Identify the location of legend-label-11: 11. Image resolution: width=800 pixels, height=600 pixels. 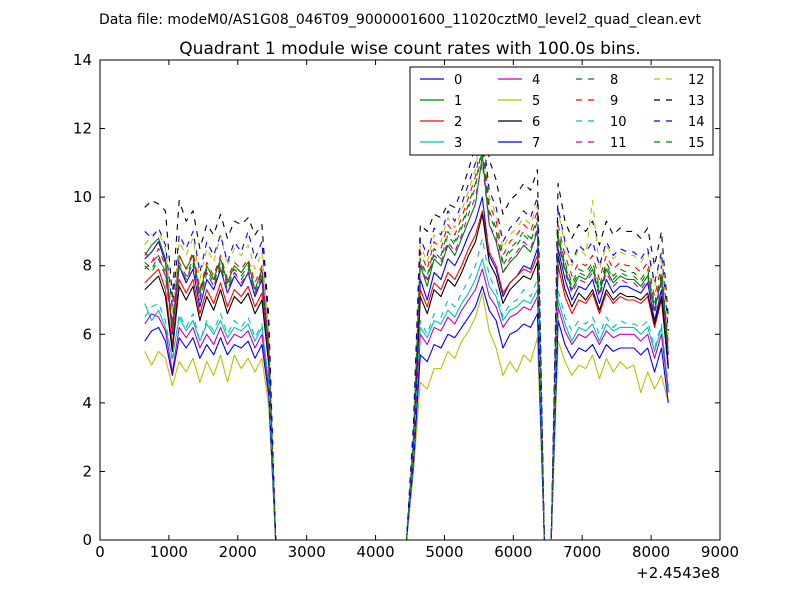
(618, 143).